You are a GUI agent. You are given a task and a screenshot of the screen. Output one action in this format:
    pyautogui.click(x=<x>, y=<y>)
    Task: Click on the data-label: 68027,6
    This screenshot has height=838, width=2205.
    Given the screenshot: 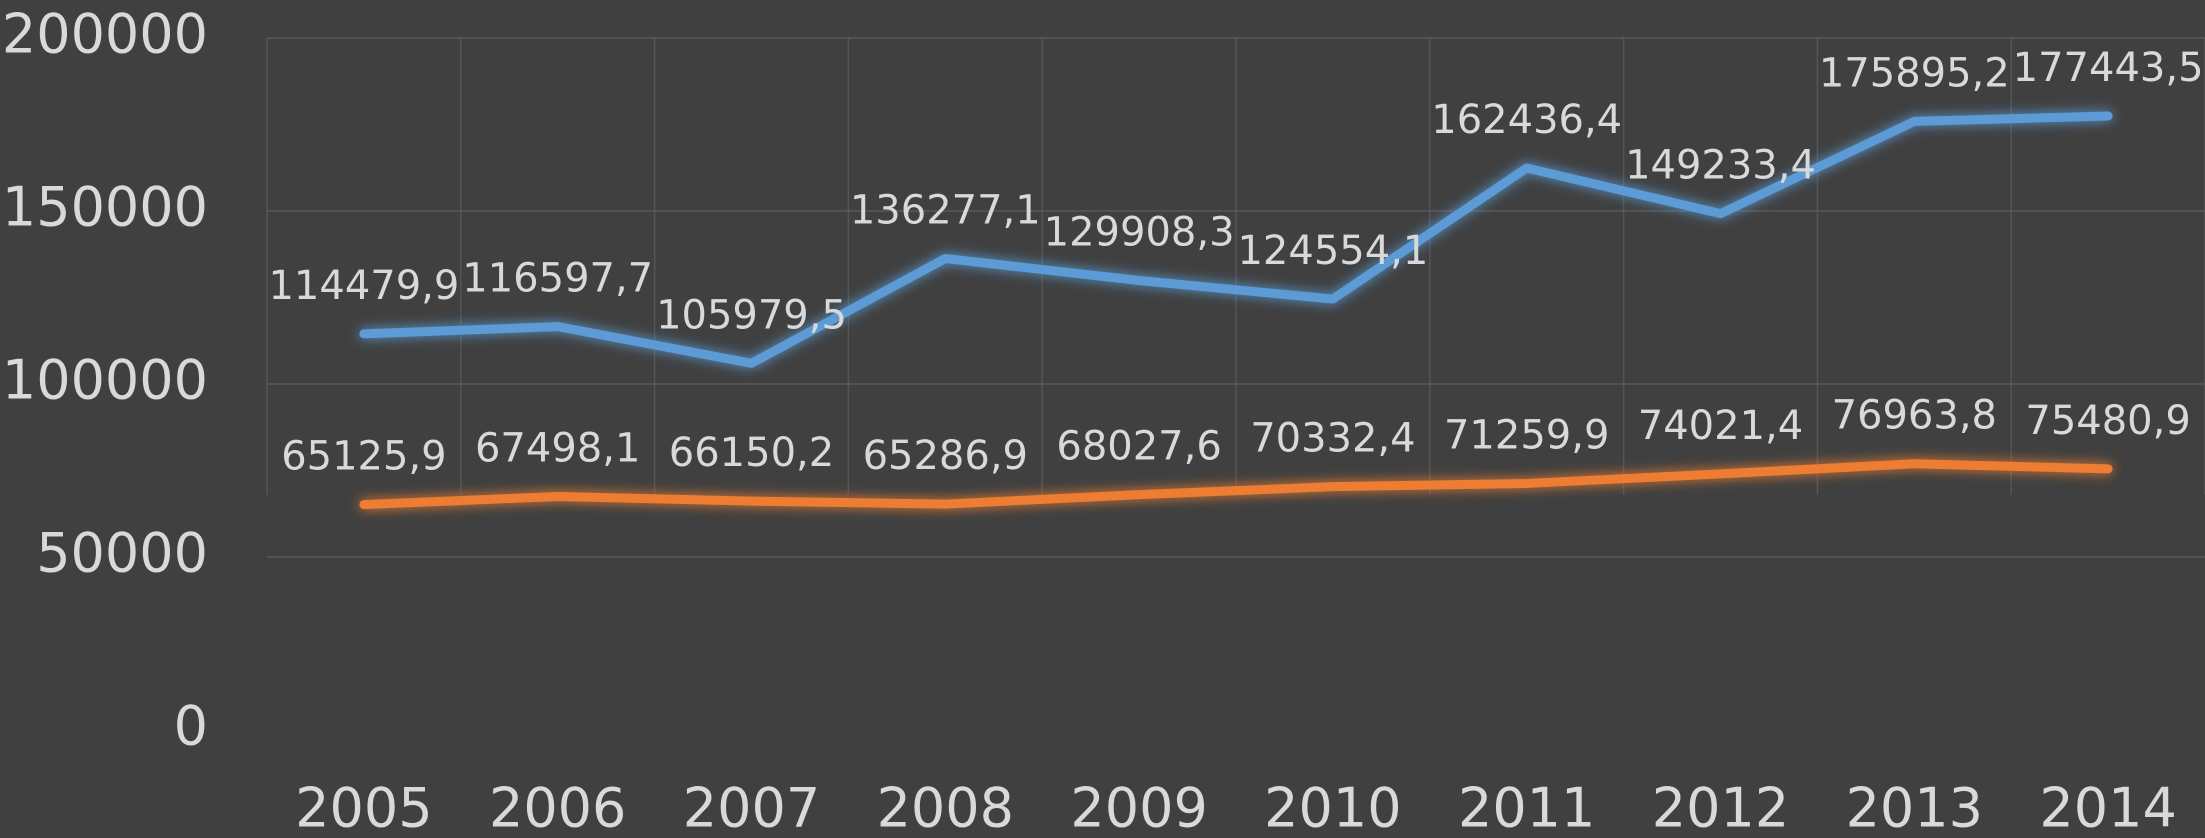 What is the action you would take?
    pyautogui.click(x=1138, y=447)
    